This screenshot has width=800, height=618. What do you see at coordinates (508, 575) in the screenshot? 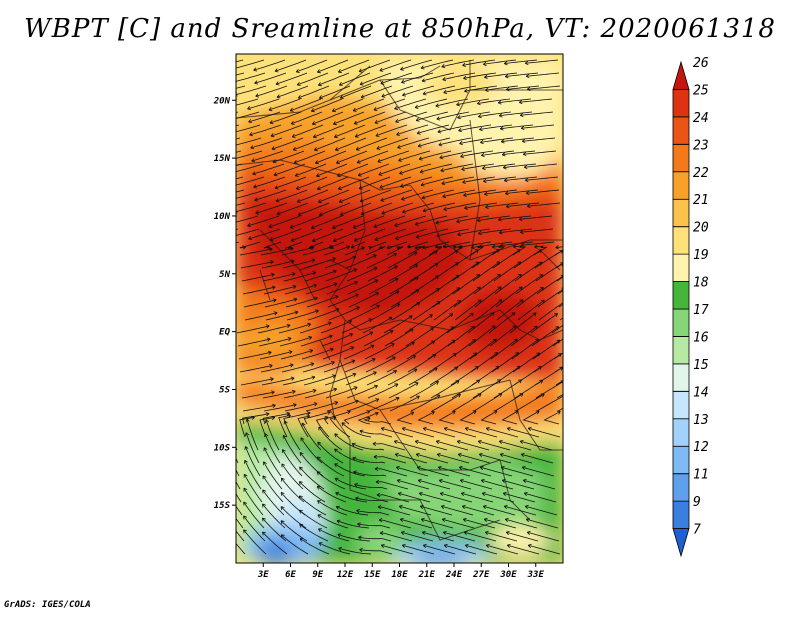
I see `lon-tick-label: 30E` at bounding box center [508, 575].